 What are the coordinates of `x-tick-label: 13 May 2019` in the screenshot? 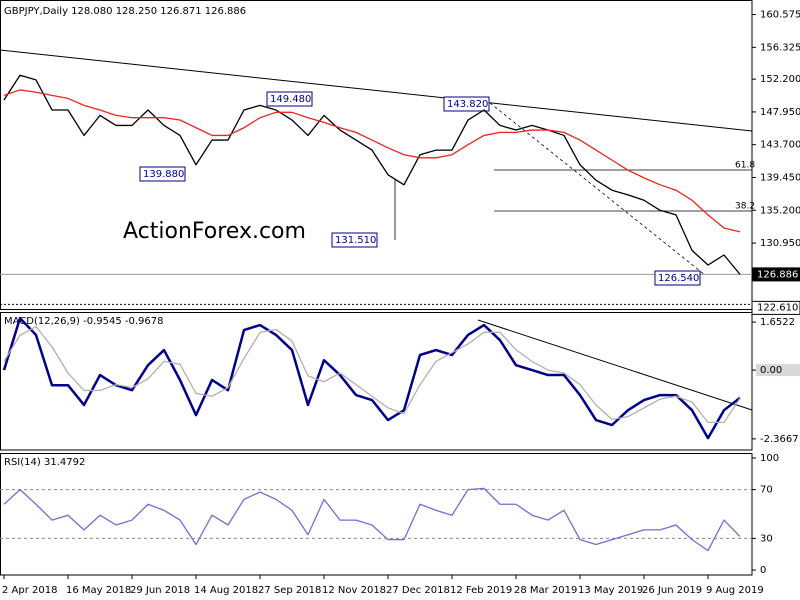 It's located at (610, 590).